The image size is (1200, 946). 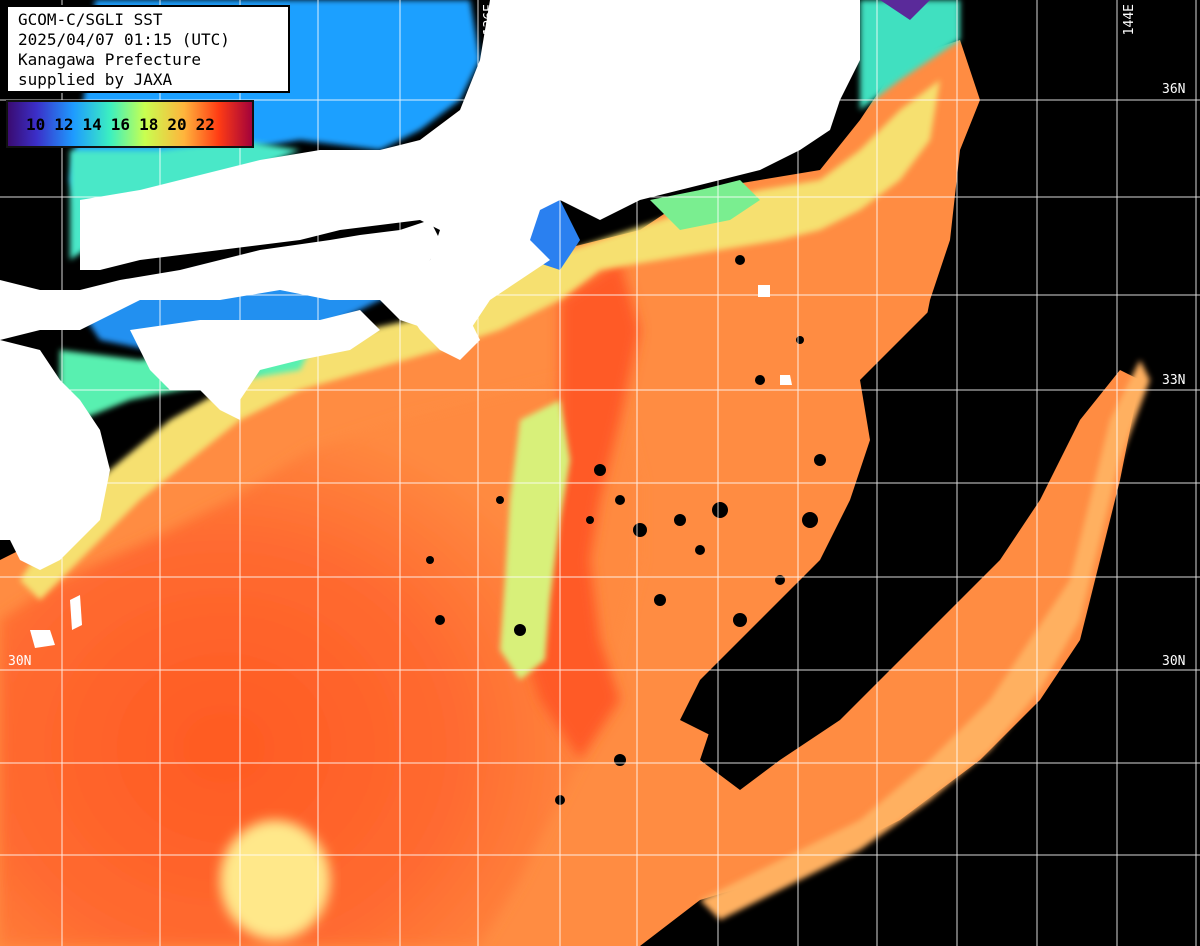 What do you see at coordinates (905, 10) in the screenshot?
I see `ocean-north-purple` at bounding box center [905, 10].